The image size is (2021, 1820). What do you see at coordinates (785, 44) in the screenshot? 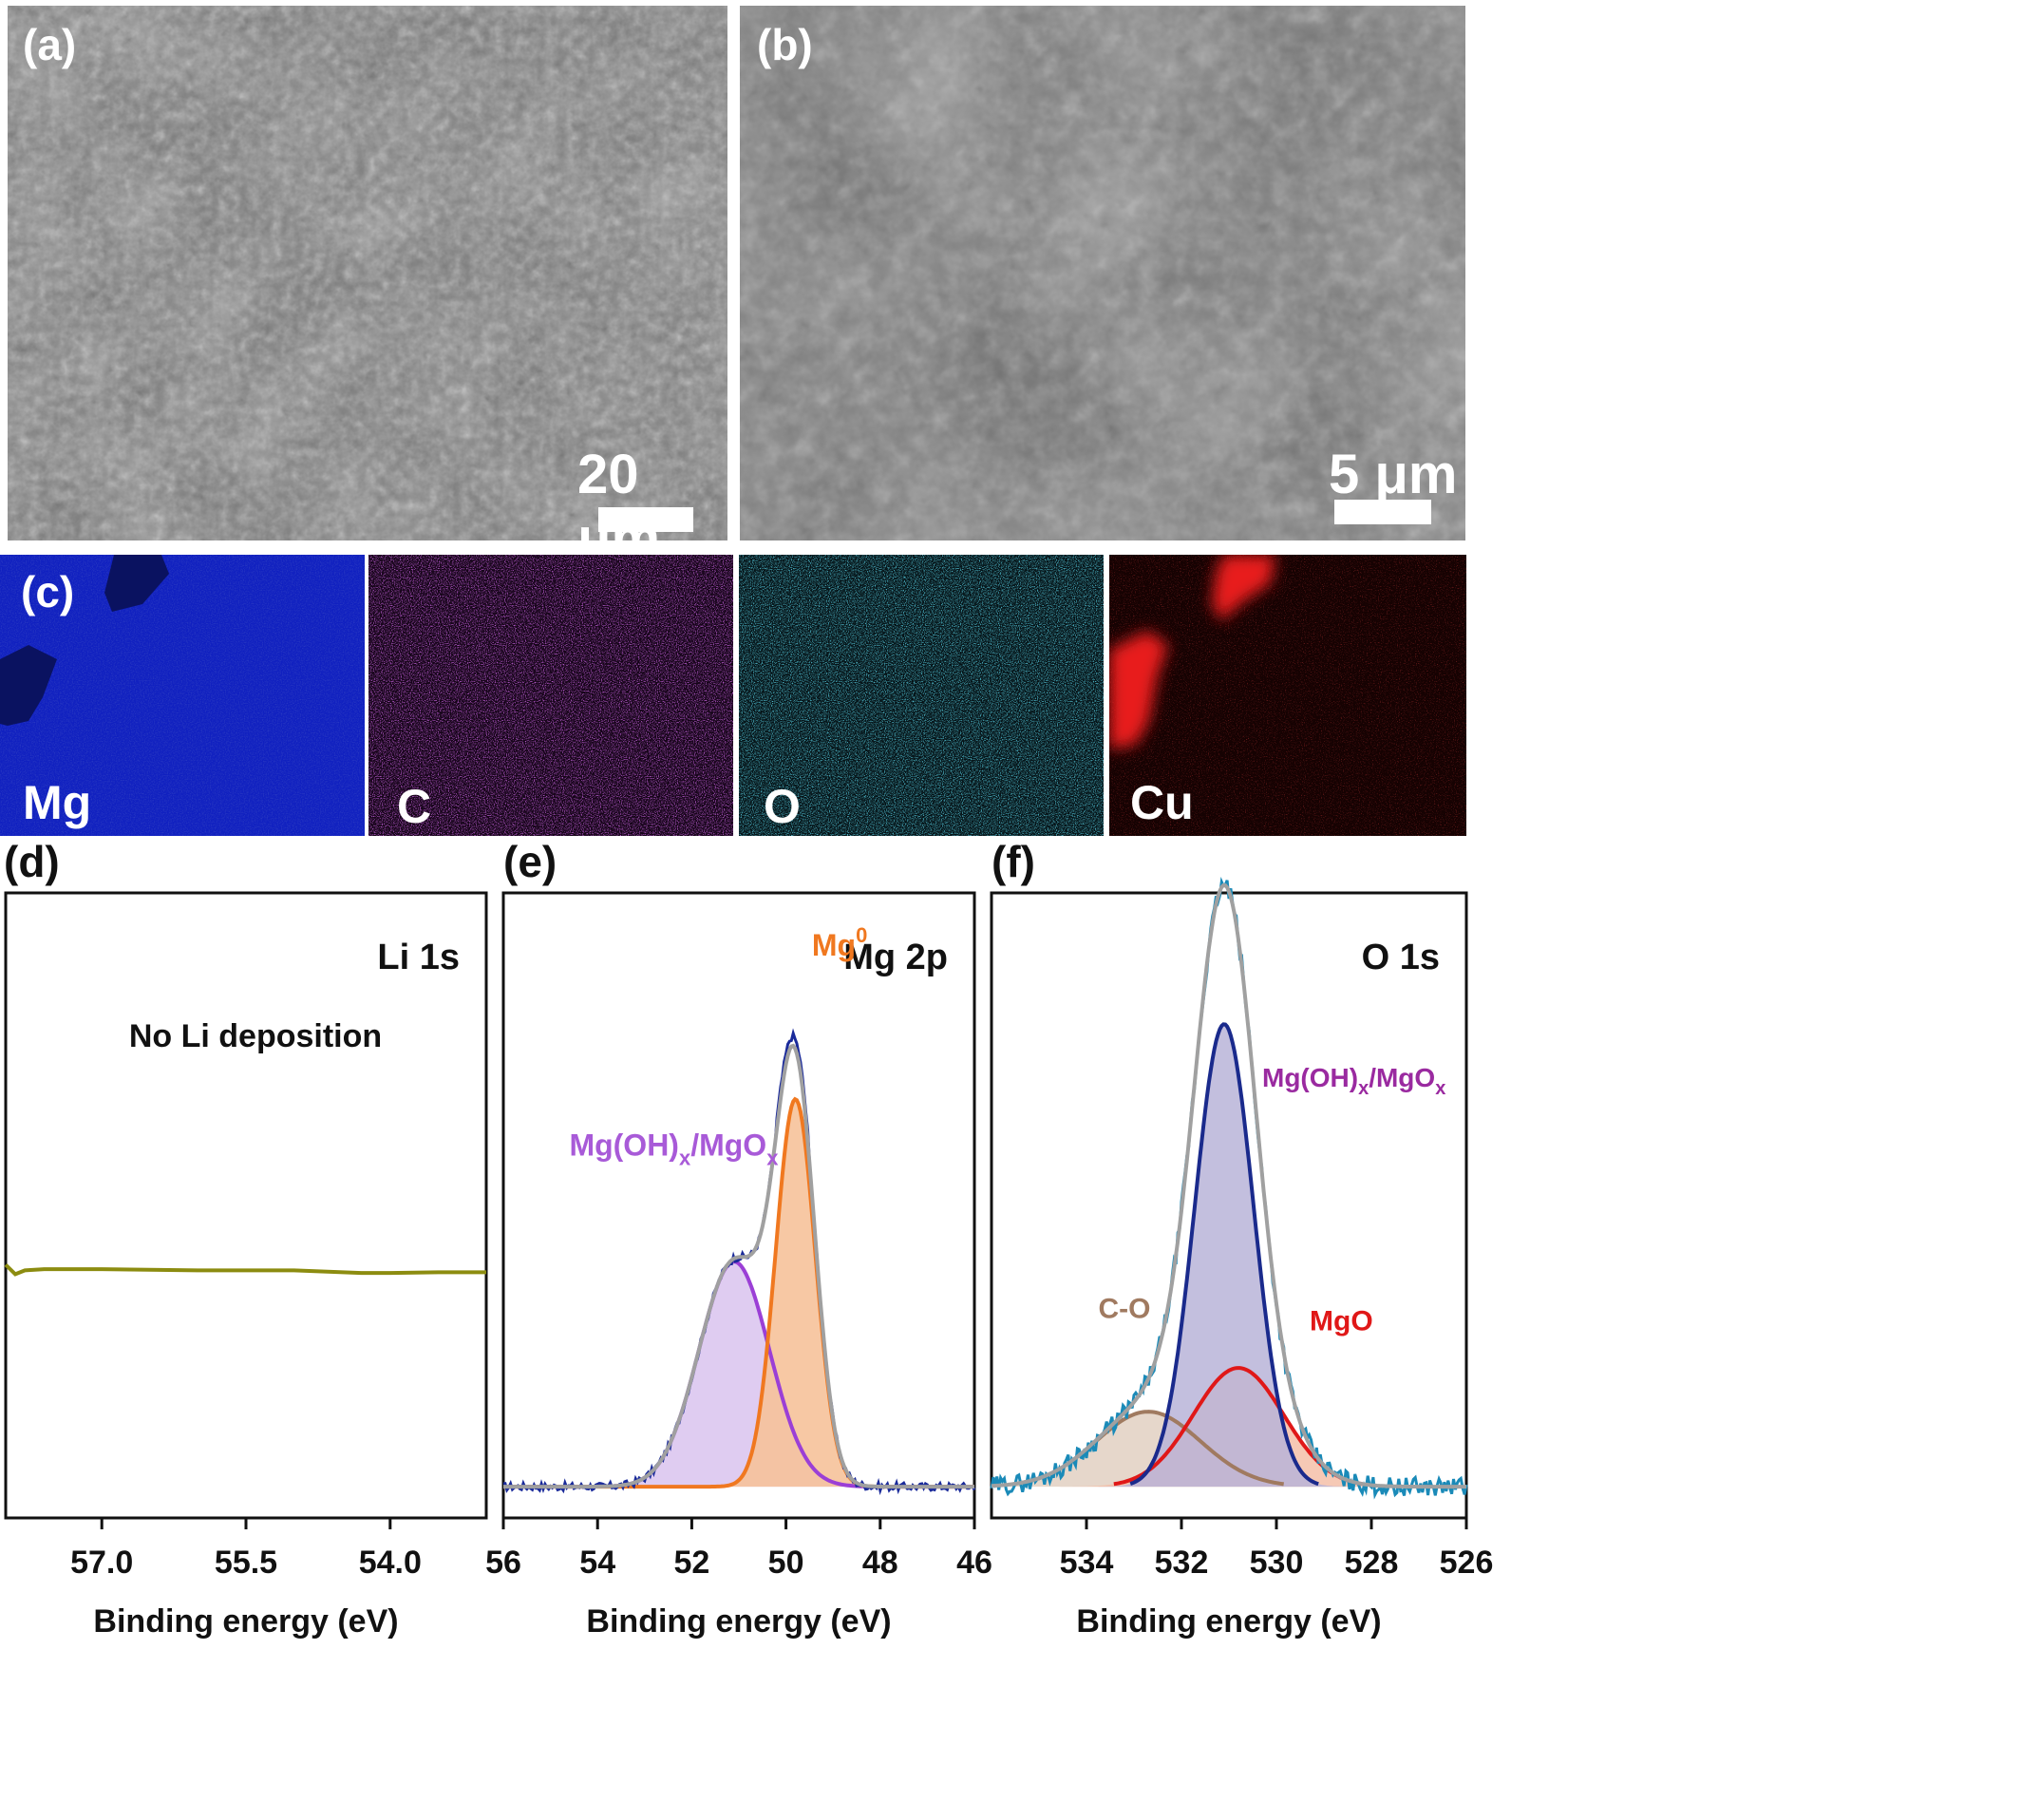
I see `panel-label-b: (b)` at bounding box center [785, 44].